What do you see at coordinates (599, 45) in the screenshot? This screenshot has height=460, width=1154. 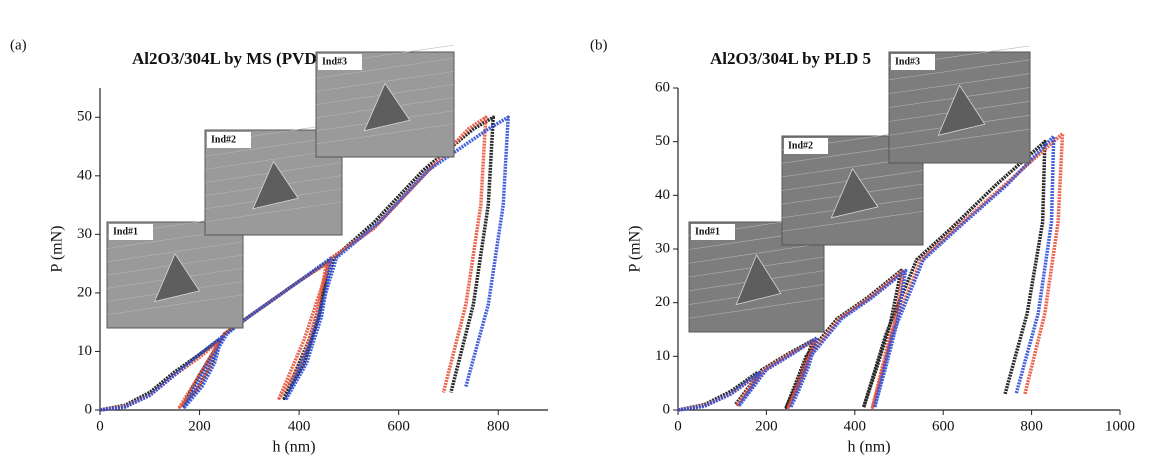 I see `panel-label: (b)` at bounding box center [599, 45].